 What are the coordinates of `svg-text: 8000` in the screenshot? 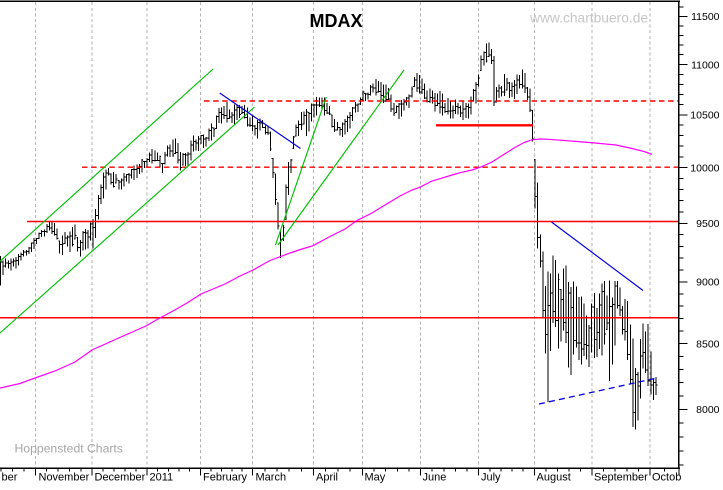 It's located at (708, 410).